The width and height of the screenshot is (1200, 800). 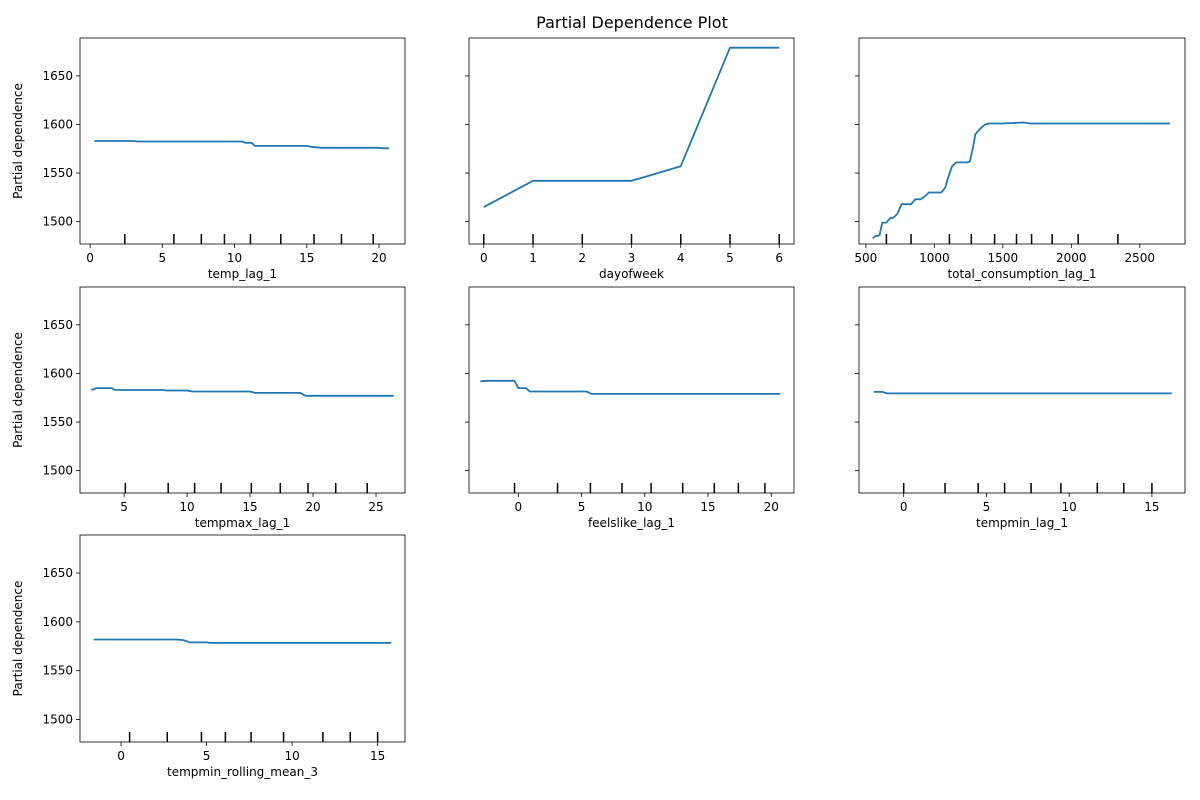 I want to click on x-tick-label: 1, so click(x=533, y=258).